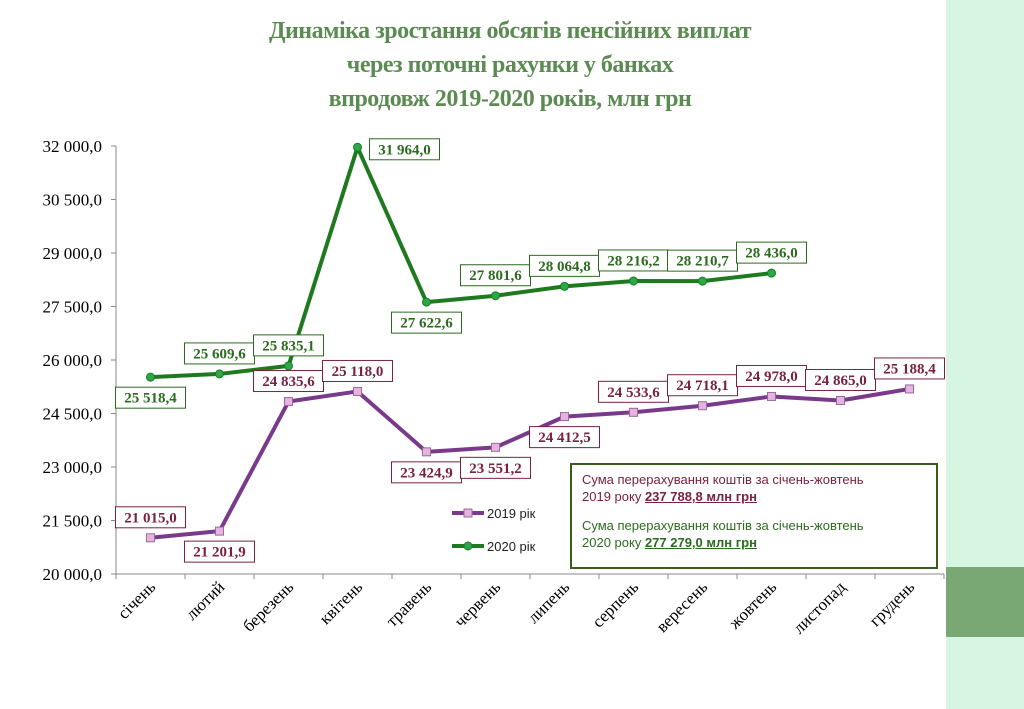 This screenshot has width=1024, height=709. What do you see at coordinates (613, 496) in the screenshot?
I see `summary-2019-prefix: 2019 року` at bounding box center [613, 496].